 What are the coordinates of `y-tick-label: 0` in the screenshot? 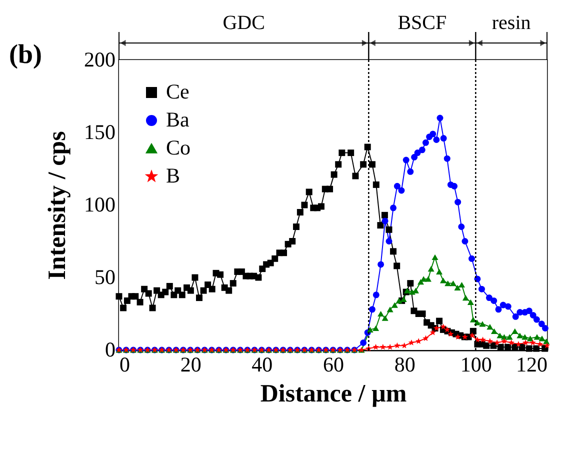 It's located at (110, 350).